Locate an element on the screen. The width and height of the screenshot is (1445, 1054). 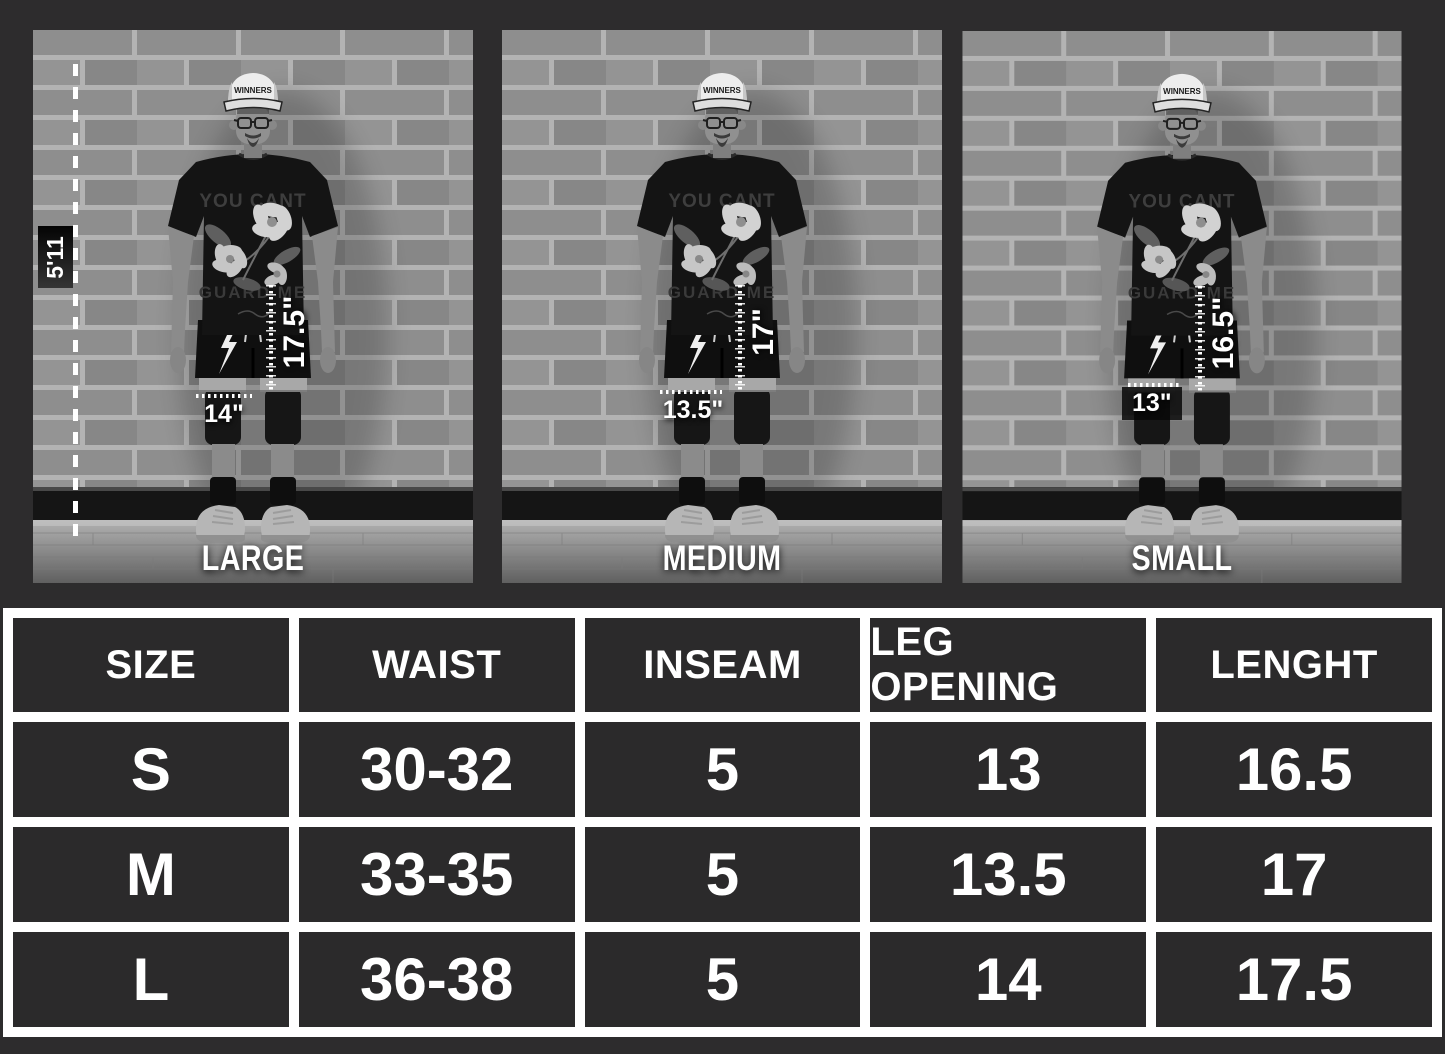
row-m-lenght: 17 is located at coordinates (1294, 874).